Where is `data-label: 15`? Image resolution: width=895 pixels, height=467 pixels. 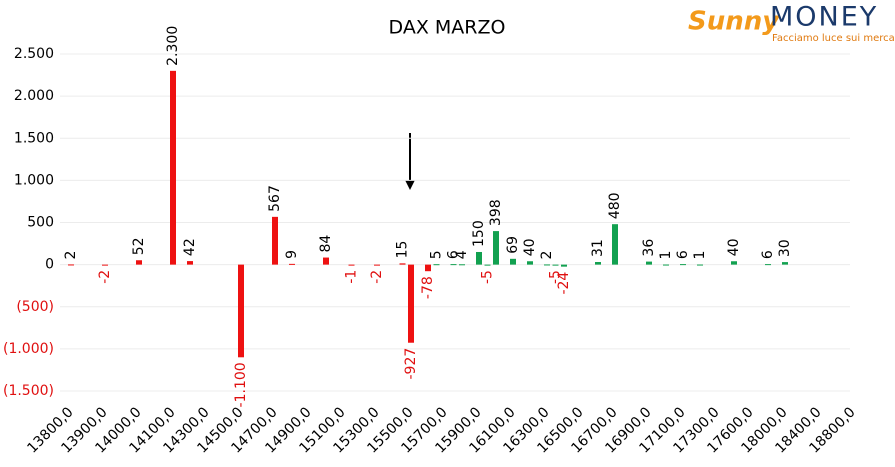 data-label: 15 is located at coordinates (403, 250).